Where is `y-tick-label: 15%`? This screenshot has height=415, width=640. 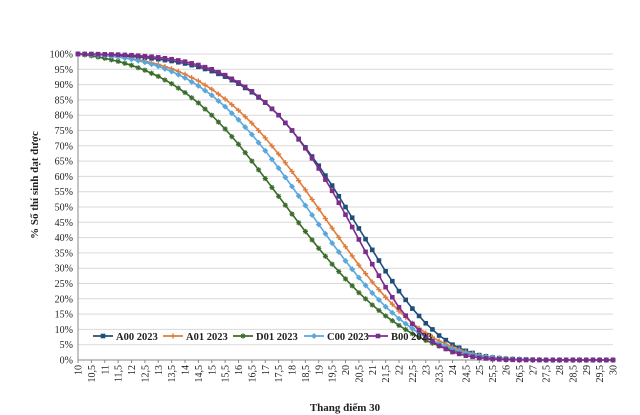
y-tick-label: 15% is located at coordinates (64, 315).